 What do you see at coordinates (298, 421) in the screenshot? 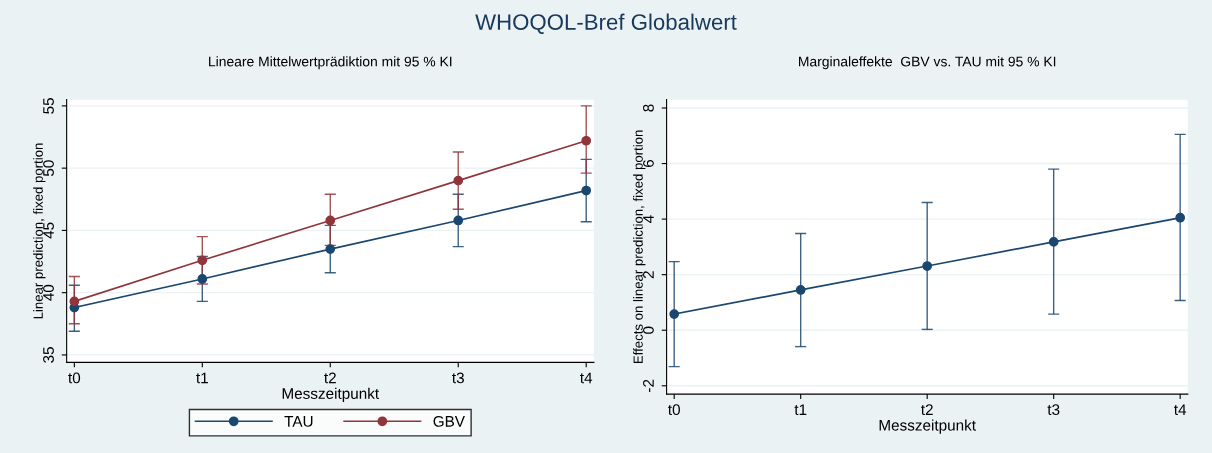
I see `legend-label: TAU` at bounding box center [298, 421].